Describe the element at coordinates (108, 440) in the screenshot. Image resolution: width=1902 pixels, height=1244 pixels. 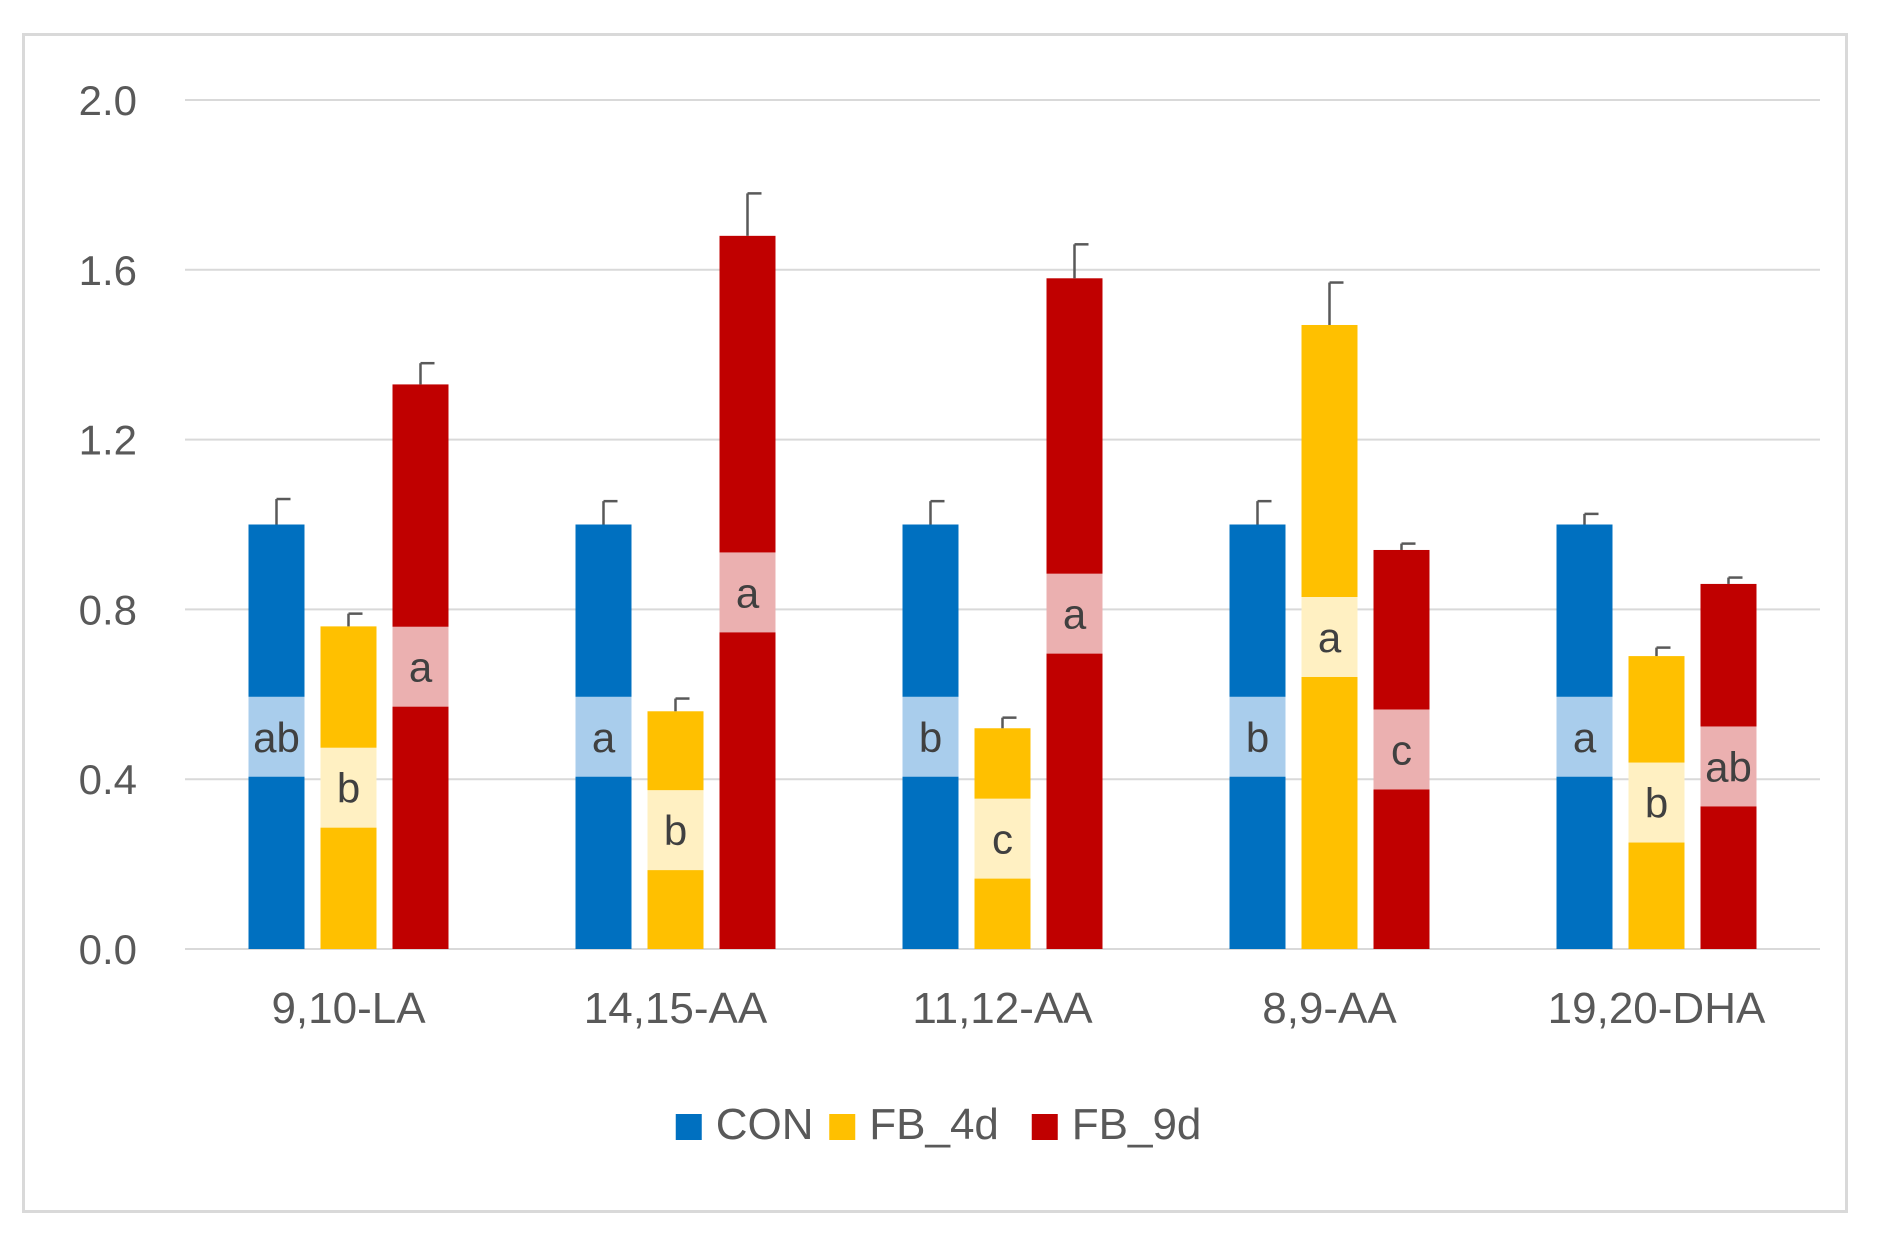
I see `y-tick-label: 1.2` at that location.